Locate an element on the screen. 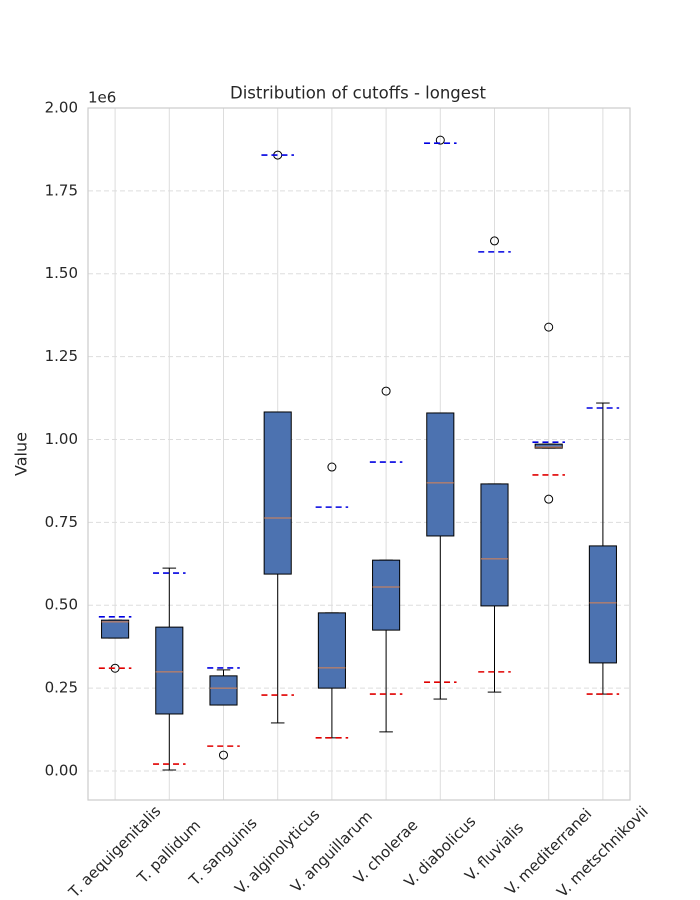  y-axis-label: Value is located at coordinates (21, 454).